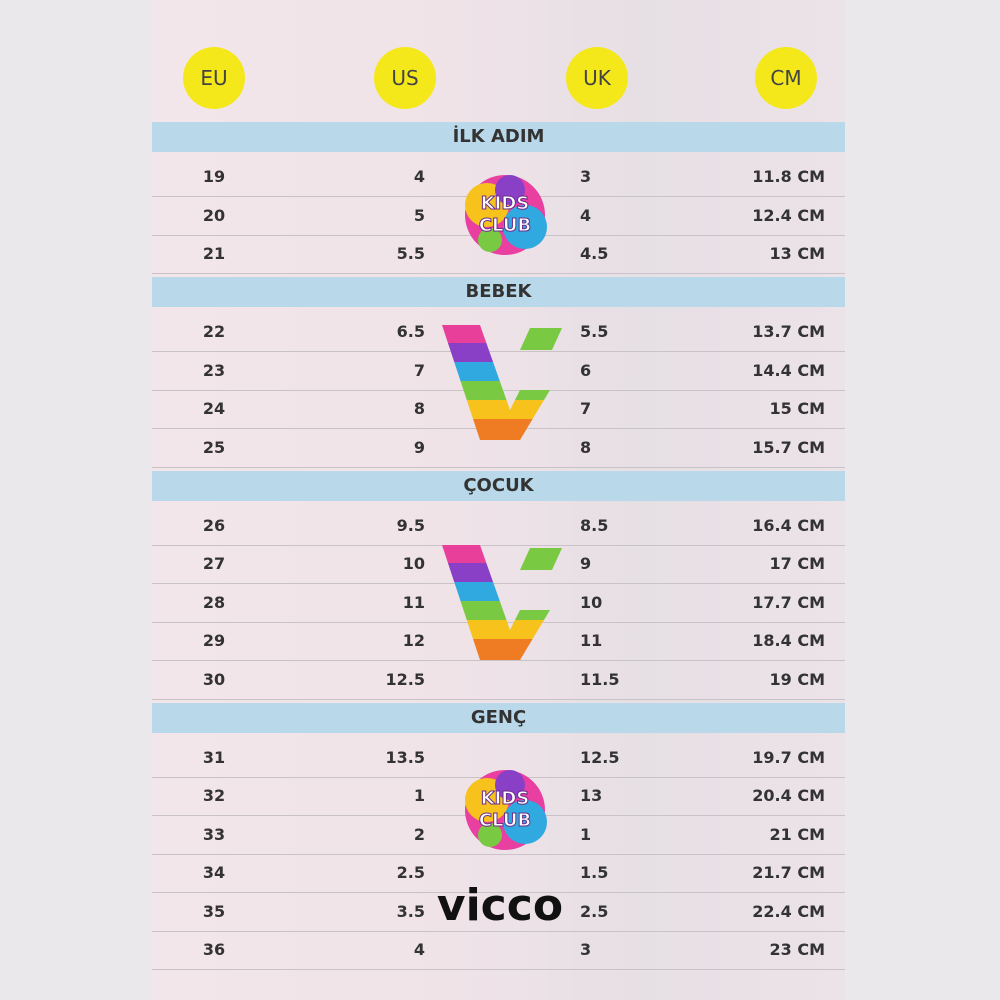 The height and width of the screenshot is (1000, 1000). What do you see at coordinates (214, 370) in the screenshot?
I see `eu-size: 23` at bounding box center [214, 370].